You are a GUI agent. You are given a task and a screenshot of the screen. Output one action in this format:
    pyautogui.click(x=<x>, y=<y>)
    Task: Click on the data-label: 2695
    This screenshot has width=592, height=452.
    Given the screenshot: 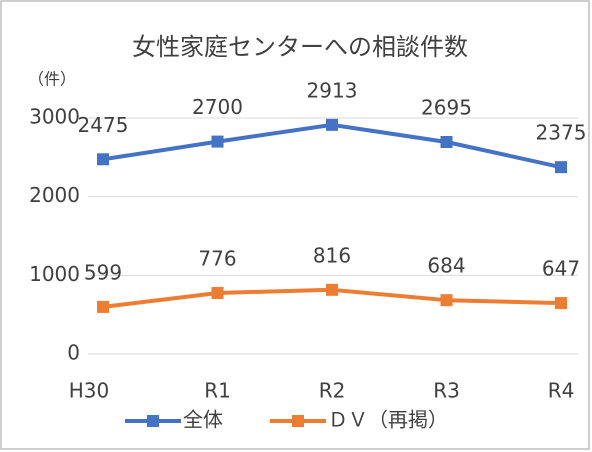 What is the action you would take?
    pyautogui.click(x=446, y=107)
    